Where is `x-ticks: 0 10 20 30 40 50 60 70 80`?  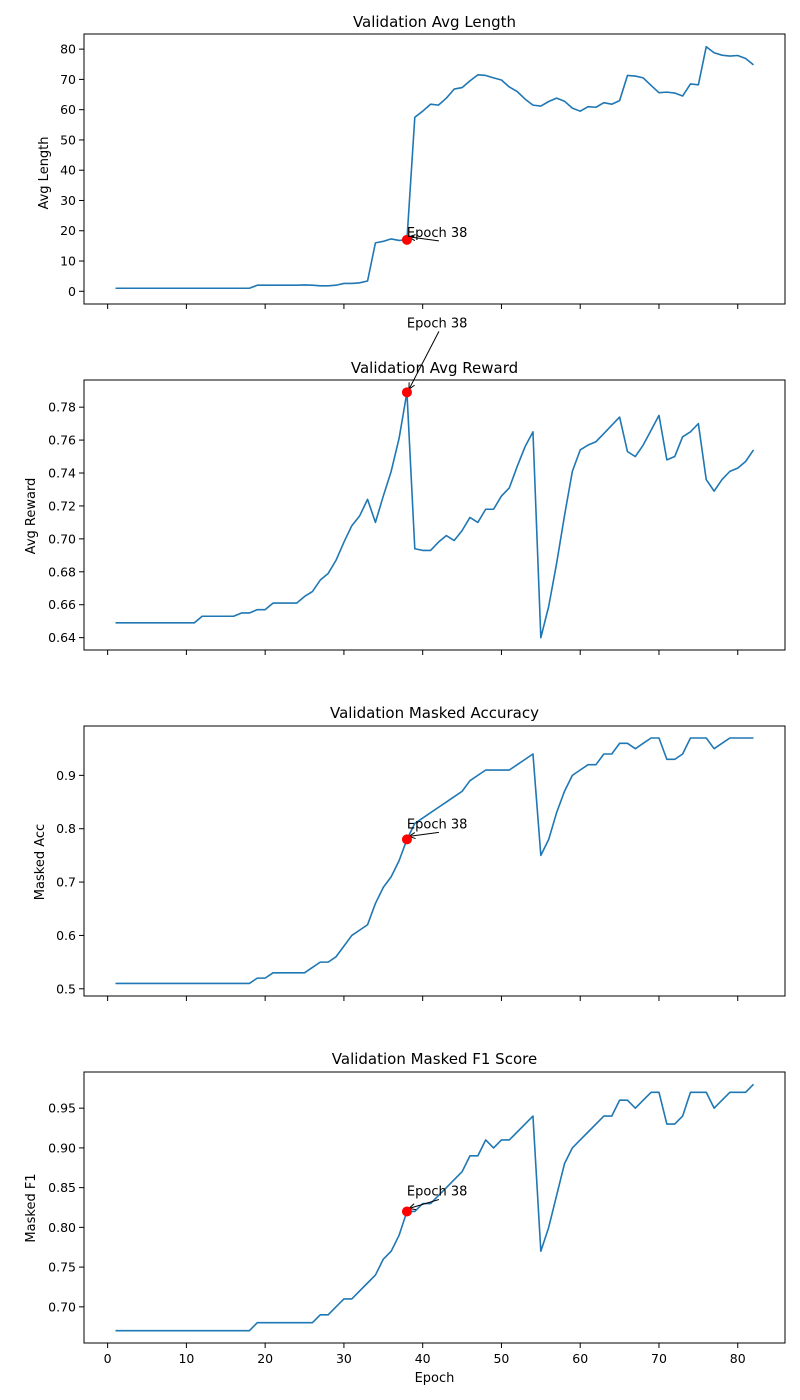
x-ticks: 0 10 20 30 40 50 60 70 80 is located at coordinates (425, 1354).